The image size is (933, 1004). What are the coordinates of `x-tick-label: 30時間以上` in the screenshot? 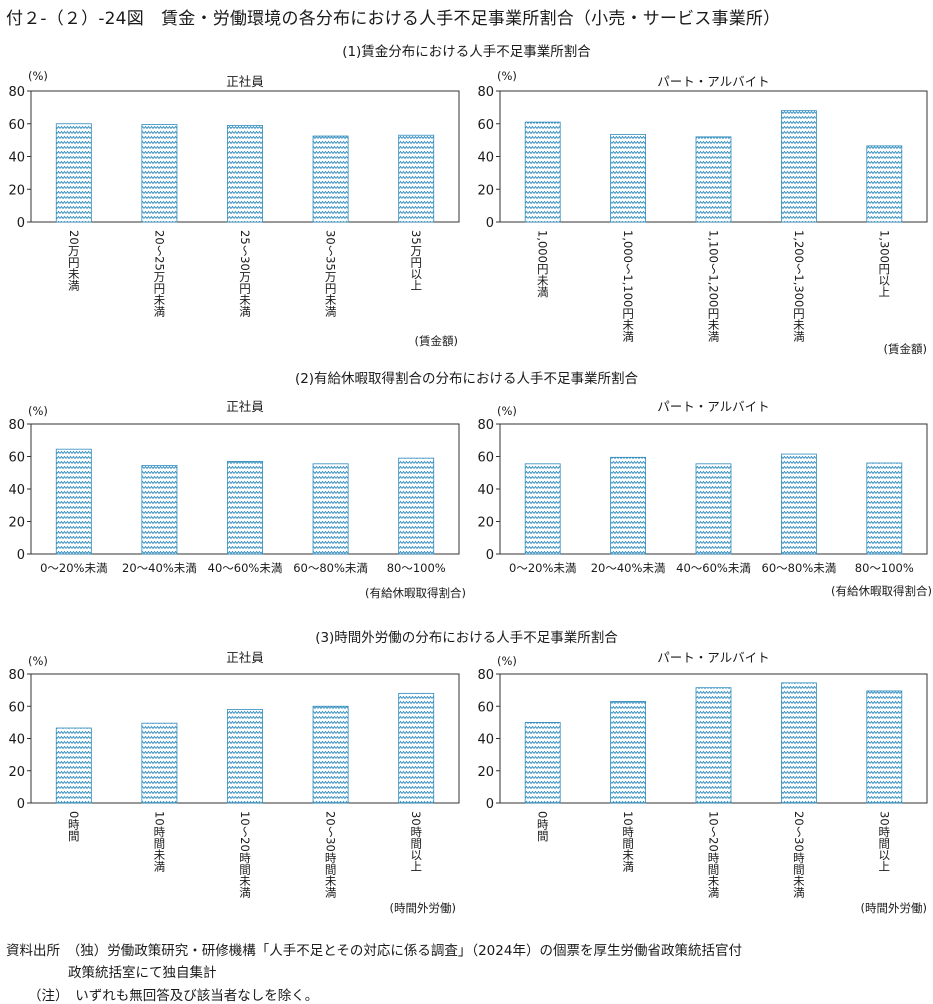 It's located at (416, 841).